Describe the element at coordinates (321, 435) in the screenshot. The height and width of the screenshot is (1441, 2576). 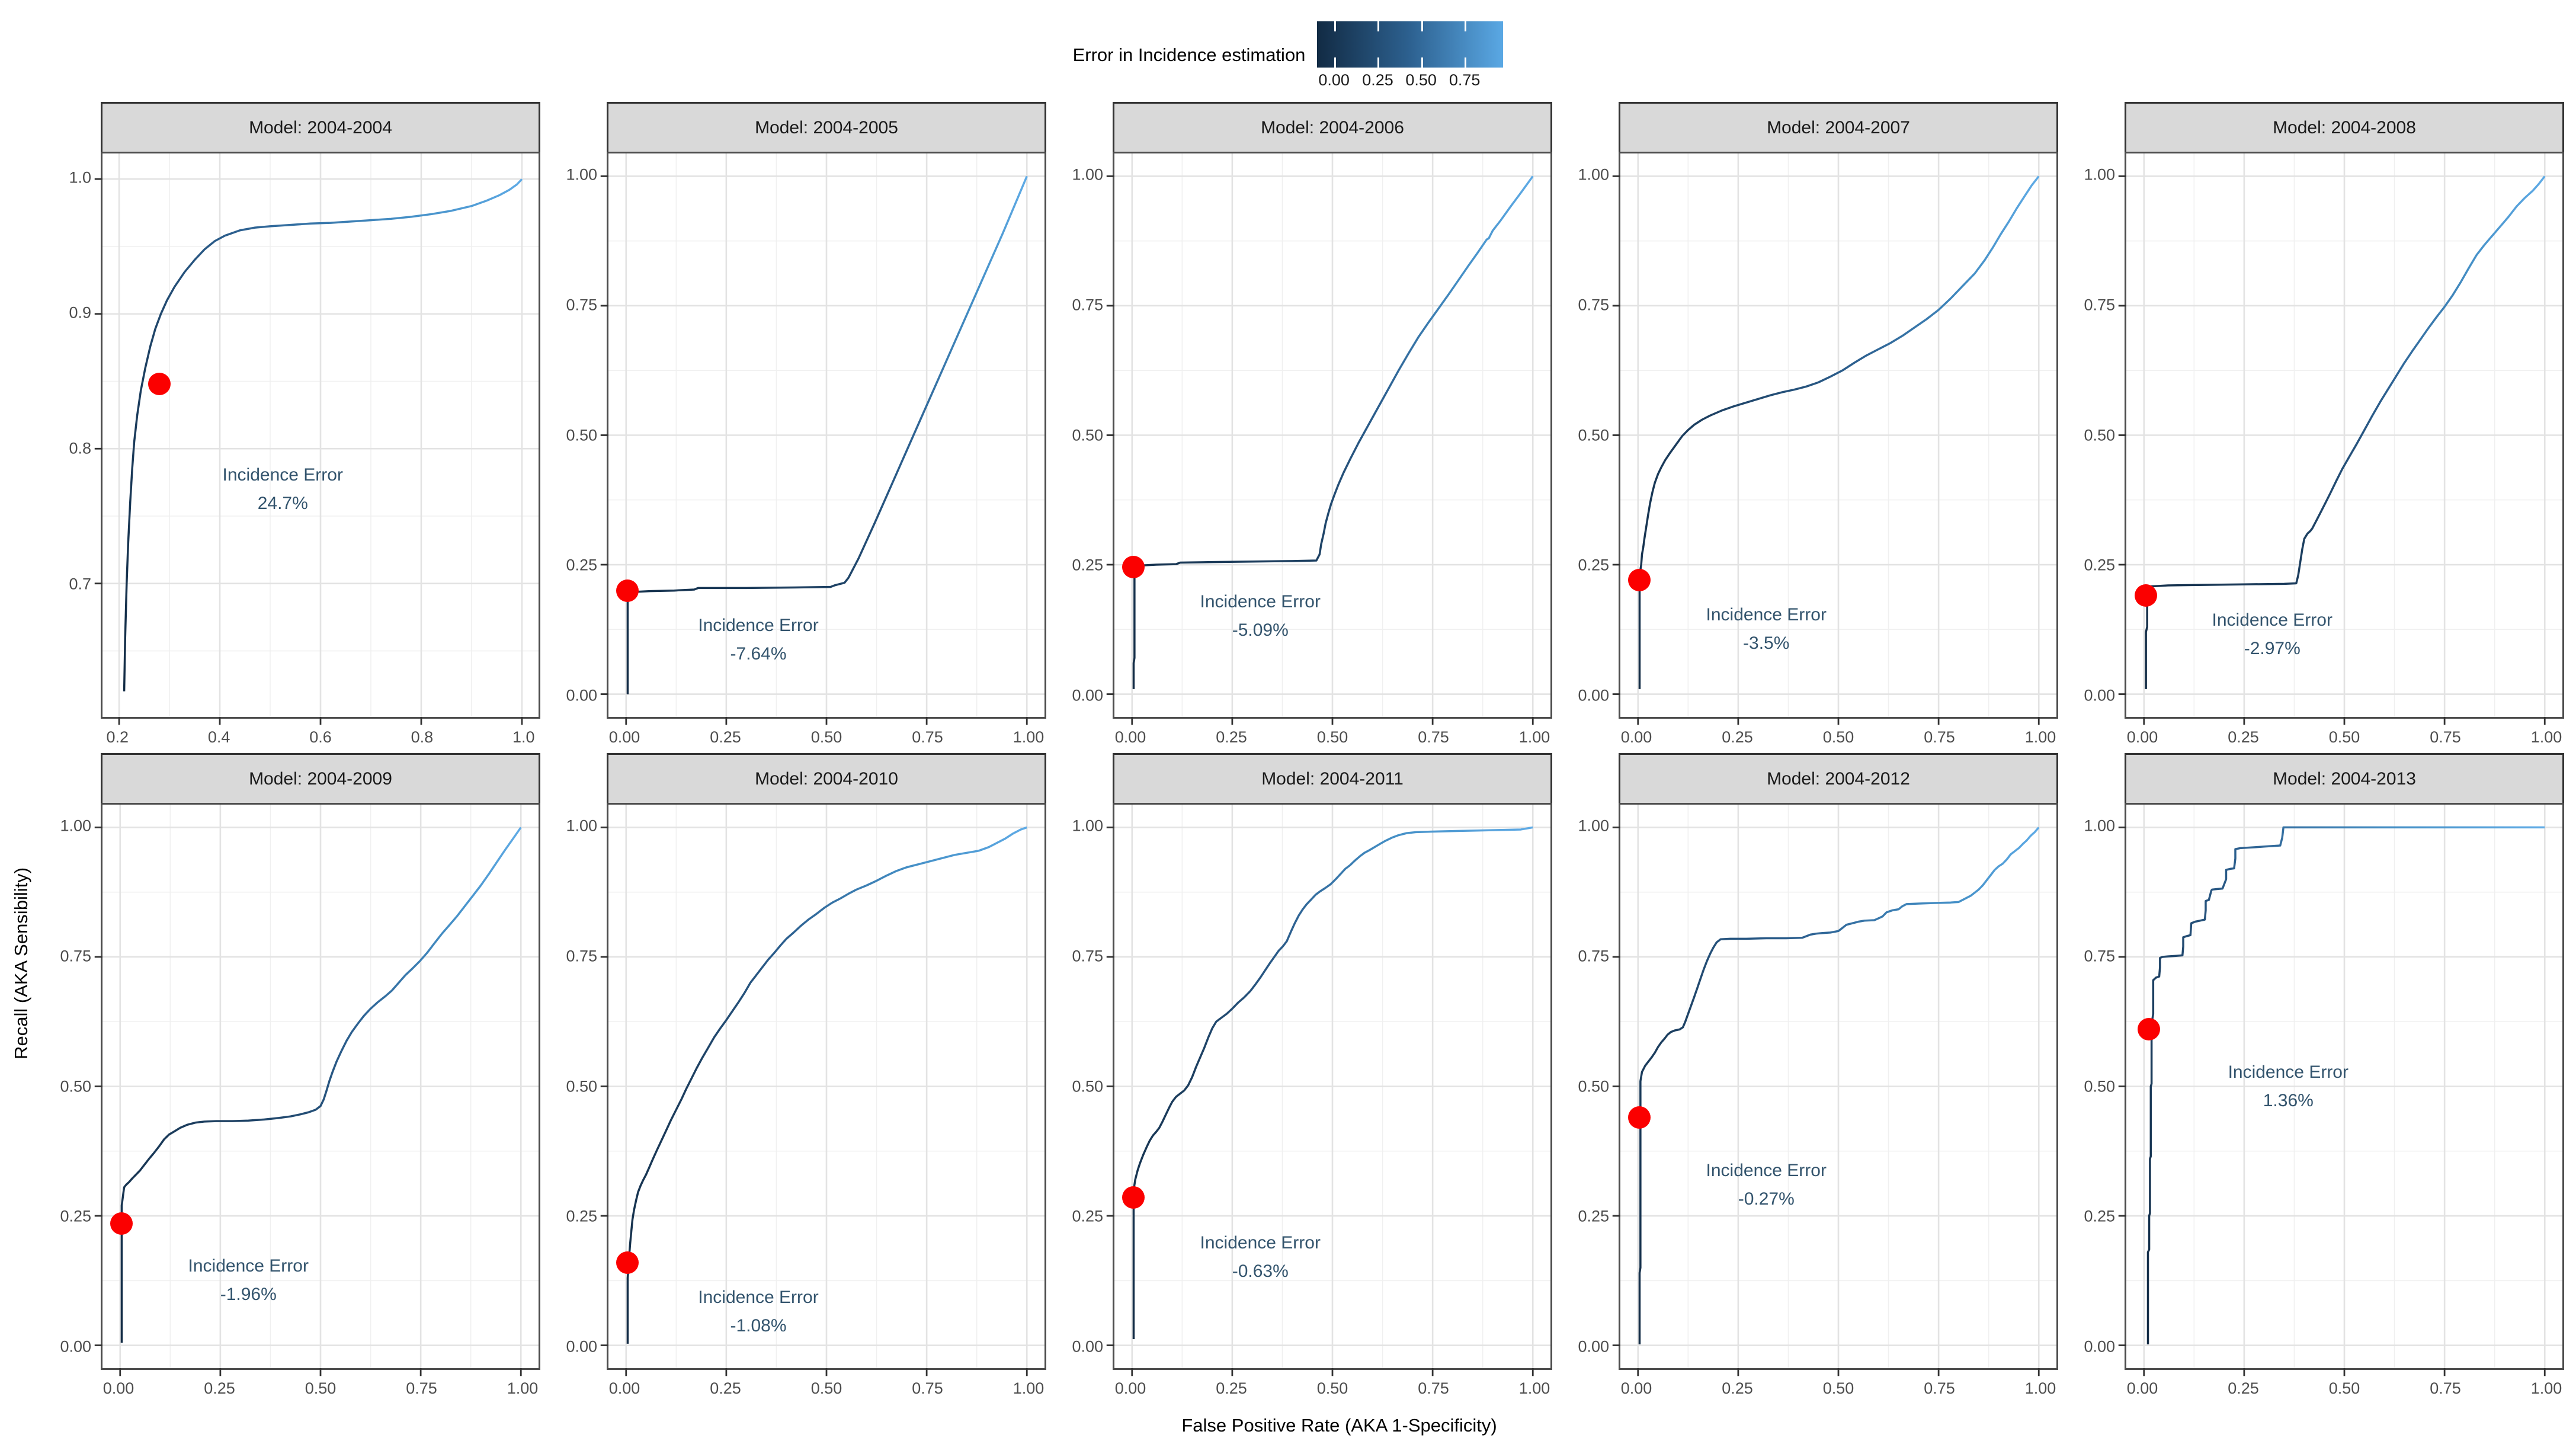
I see `plot-area: Incidence Error 24.7%` at that location.